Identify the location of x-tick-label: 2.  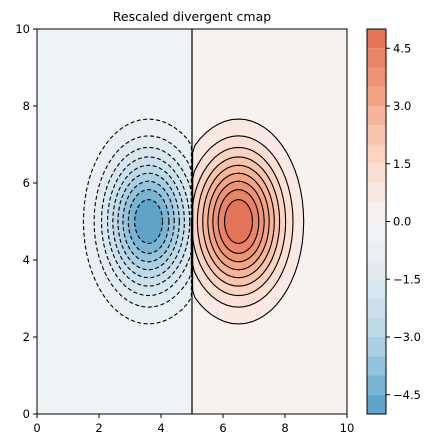
(98, 428).